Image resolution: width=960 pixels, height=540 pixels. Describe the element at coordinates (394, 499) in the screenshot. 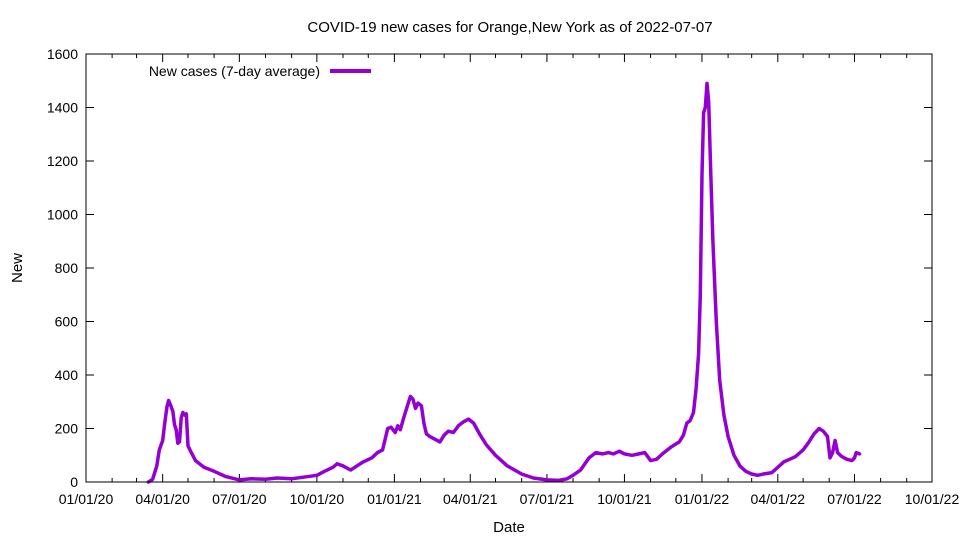

I see `x-tick-label: 01/01/21` at that location.